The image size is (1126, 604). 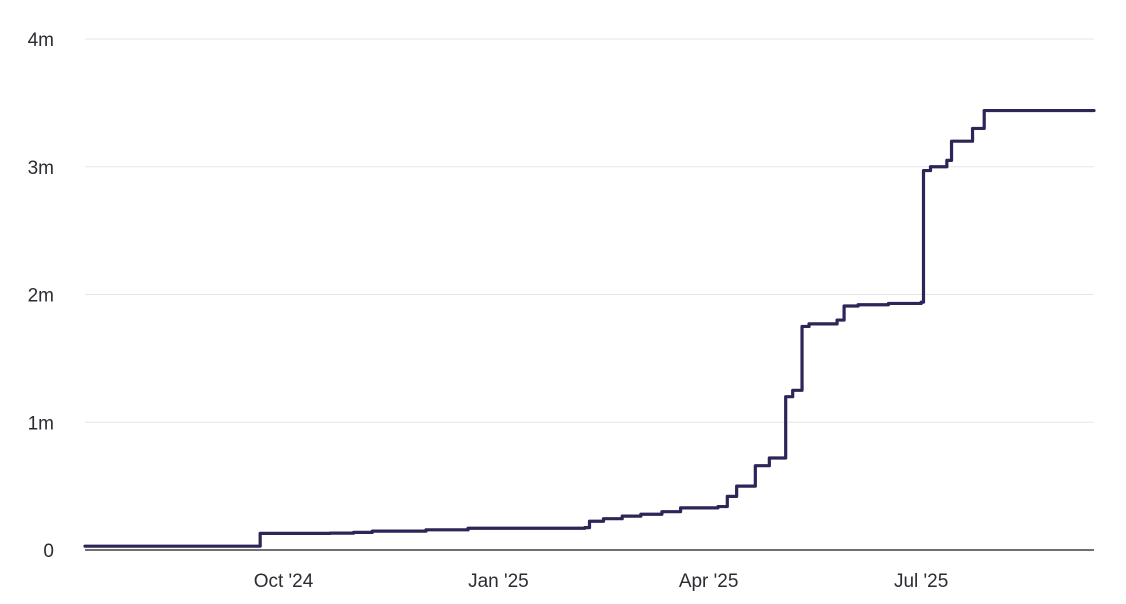 What do you see at coordinates (284, 581) in the screenshot?
I see `x-tick-label: Oct '24` at bounding box center [284, 581].